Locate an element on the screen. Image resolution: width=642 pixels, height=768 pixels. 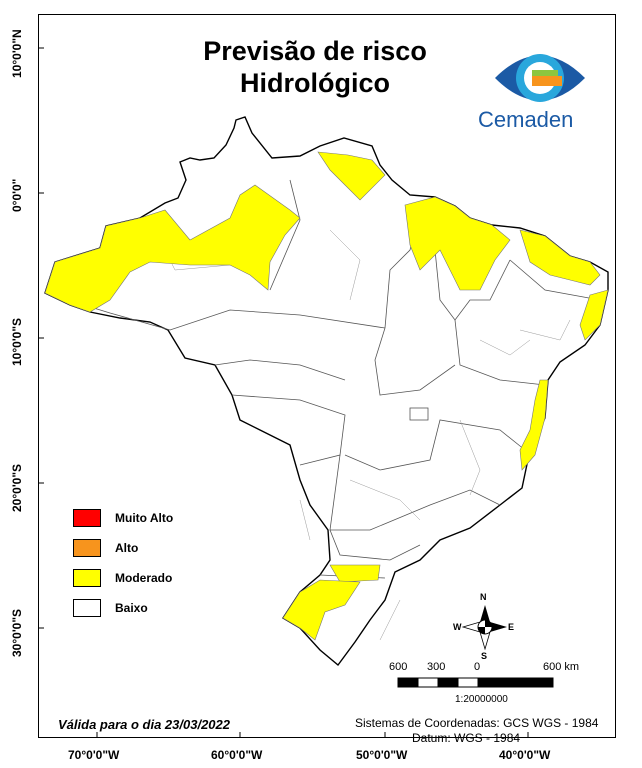
map-title-line2: Hidrológico is located at coordinates (315, 83).